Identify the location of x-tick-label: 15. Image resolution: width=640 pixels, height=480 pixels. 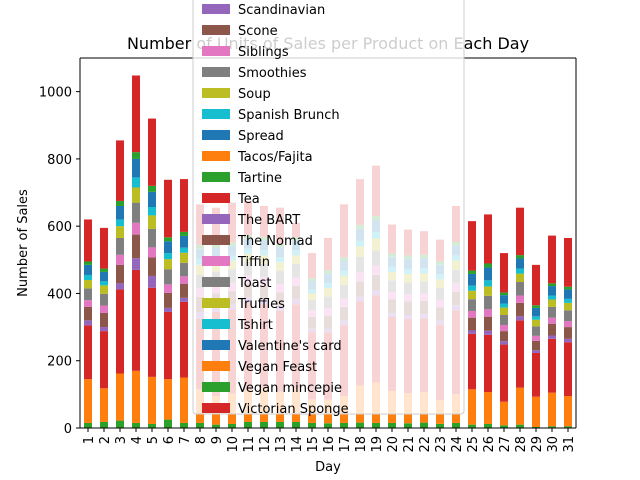
(313, 444).